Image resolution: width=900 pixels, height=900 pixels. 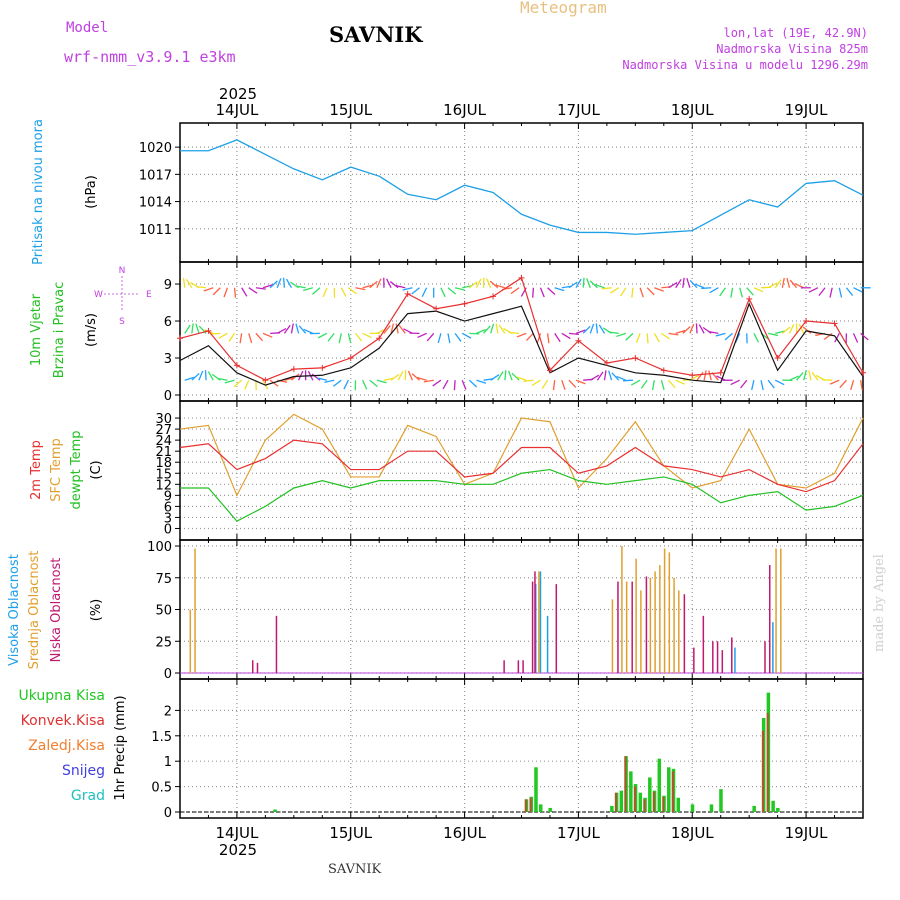 I want to click on ytick-label-precip: 1, so click(x=168, y=762).